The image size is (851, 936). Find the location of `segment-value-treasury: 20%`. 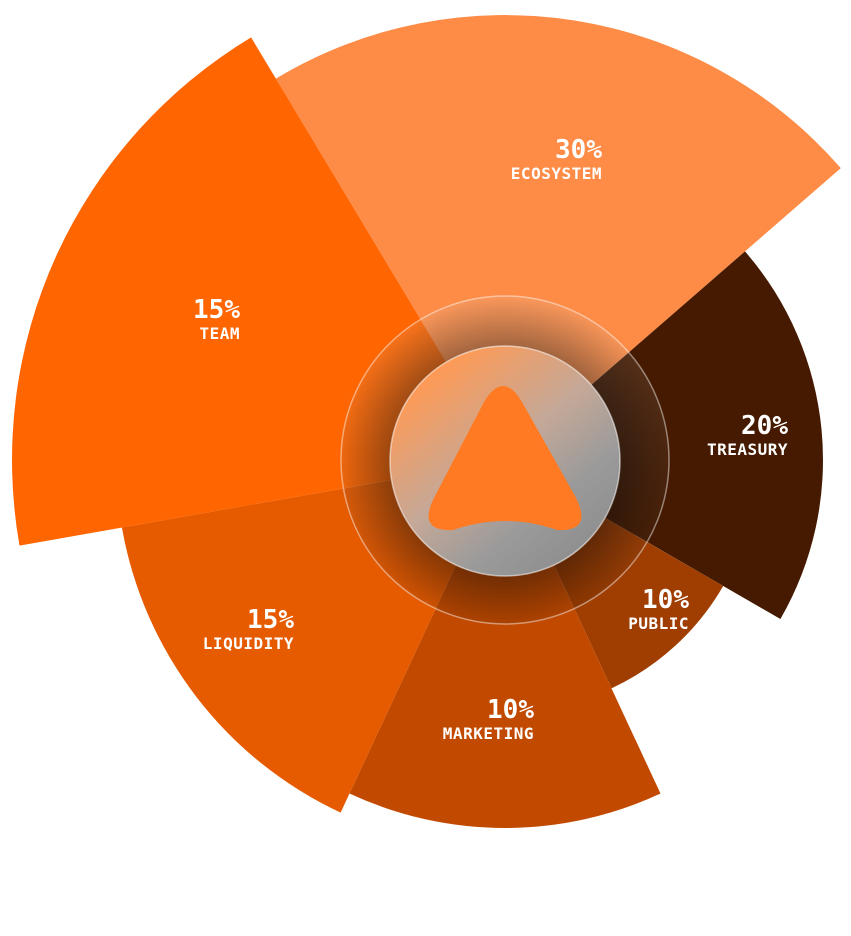

segment-value-treasury: 20% is located at coordinates (764, 426).